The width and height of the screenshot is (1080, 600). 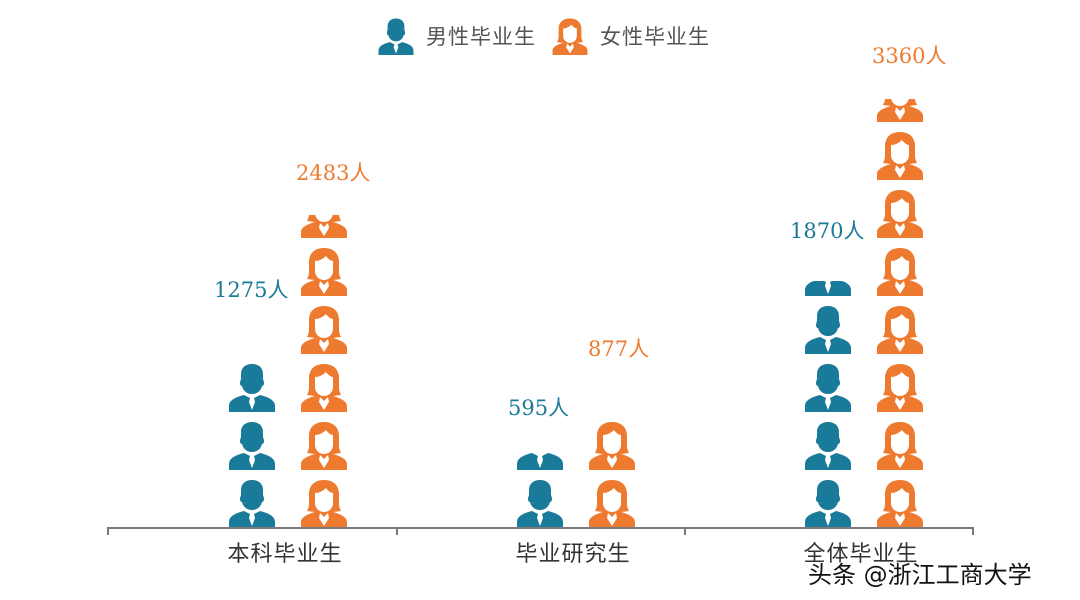 I want to click on legend: 男性毕业生 女性毕业生, so click(x=550, y=36).